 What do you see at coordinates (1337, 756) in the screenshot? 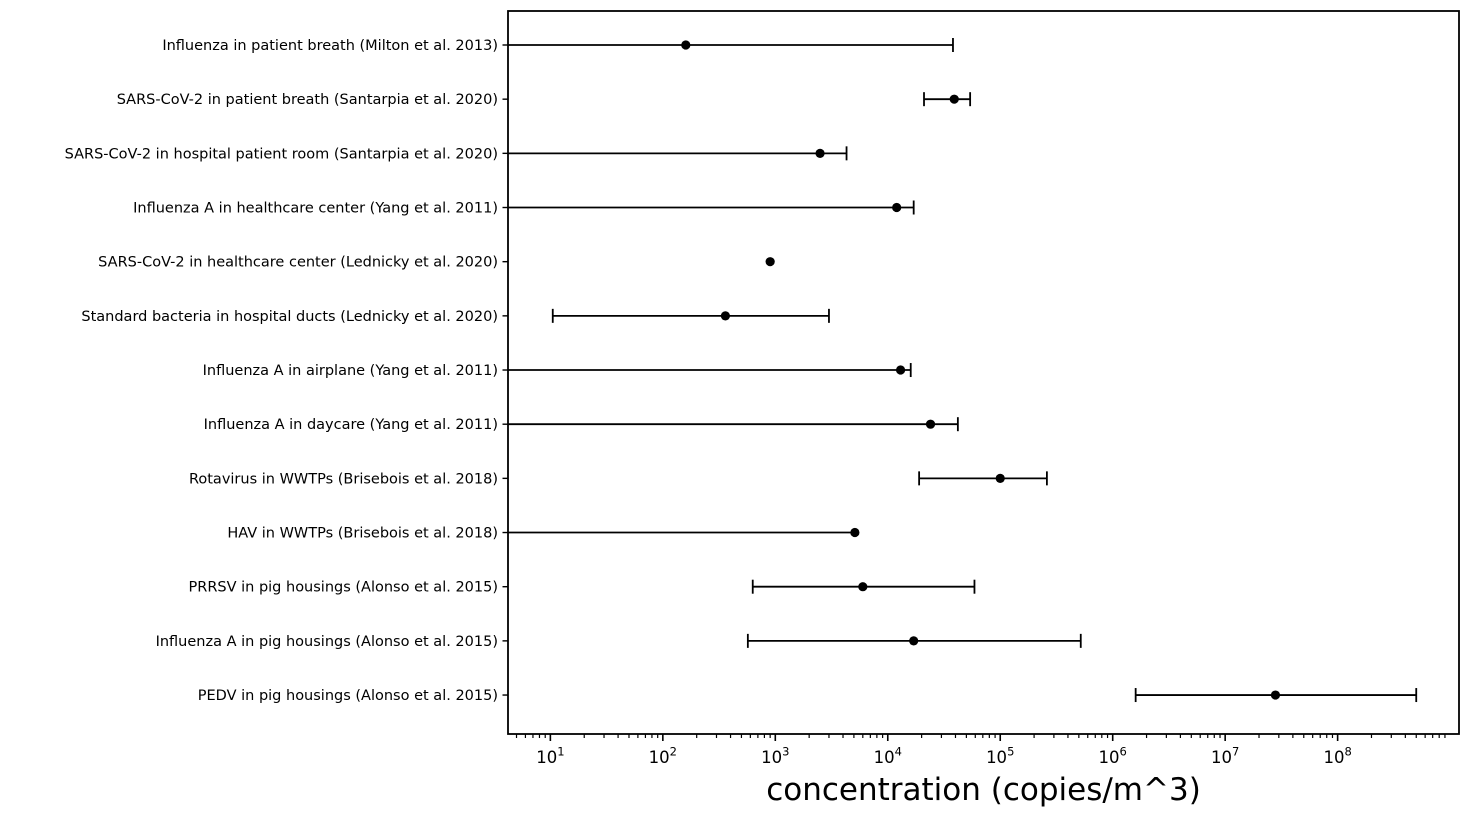
I see `x-tick-label: 10⁸` at bounding box center [1337, 756].